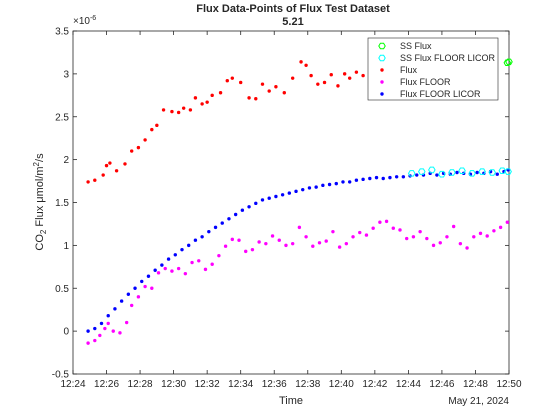 This screenshot has height=420, width=560. I want to click on legend-box, so click(433, 69).